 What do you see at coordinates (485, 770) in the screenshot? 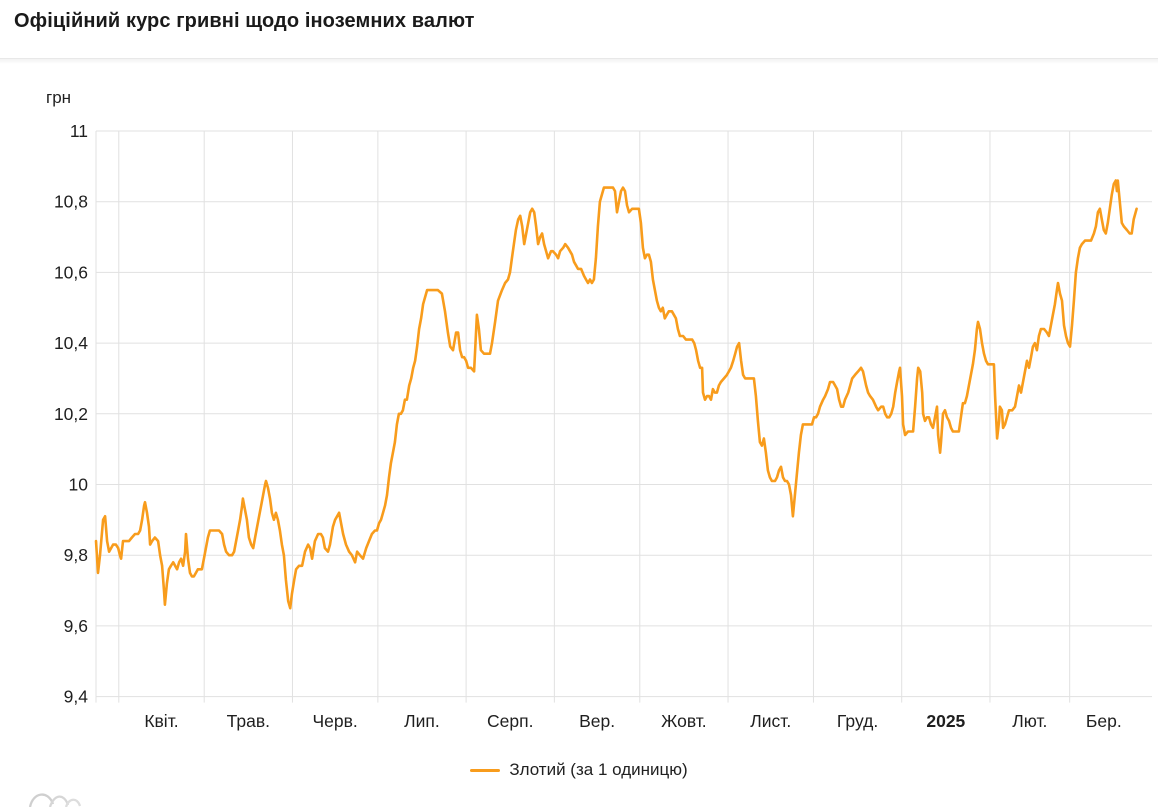
I see `legend-line-marker-icon` at bounding box center [485, 770].